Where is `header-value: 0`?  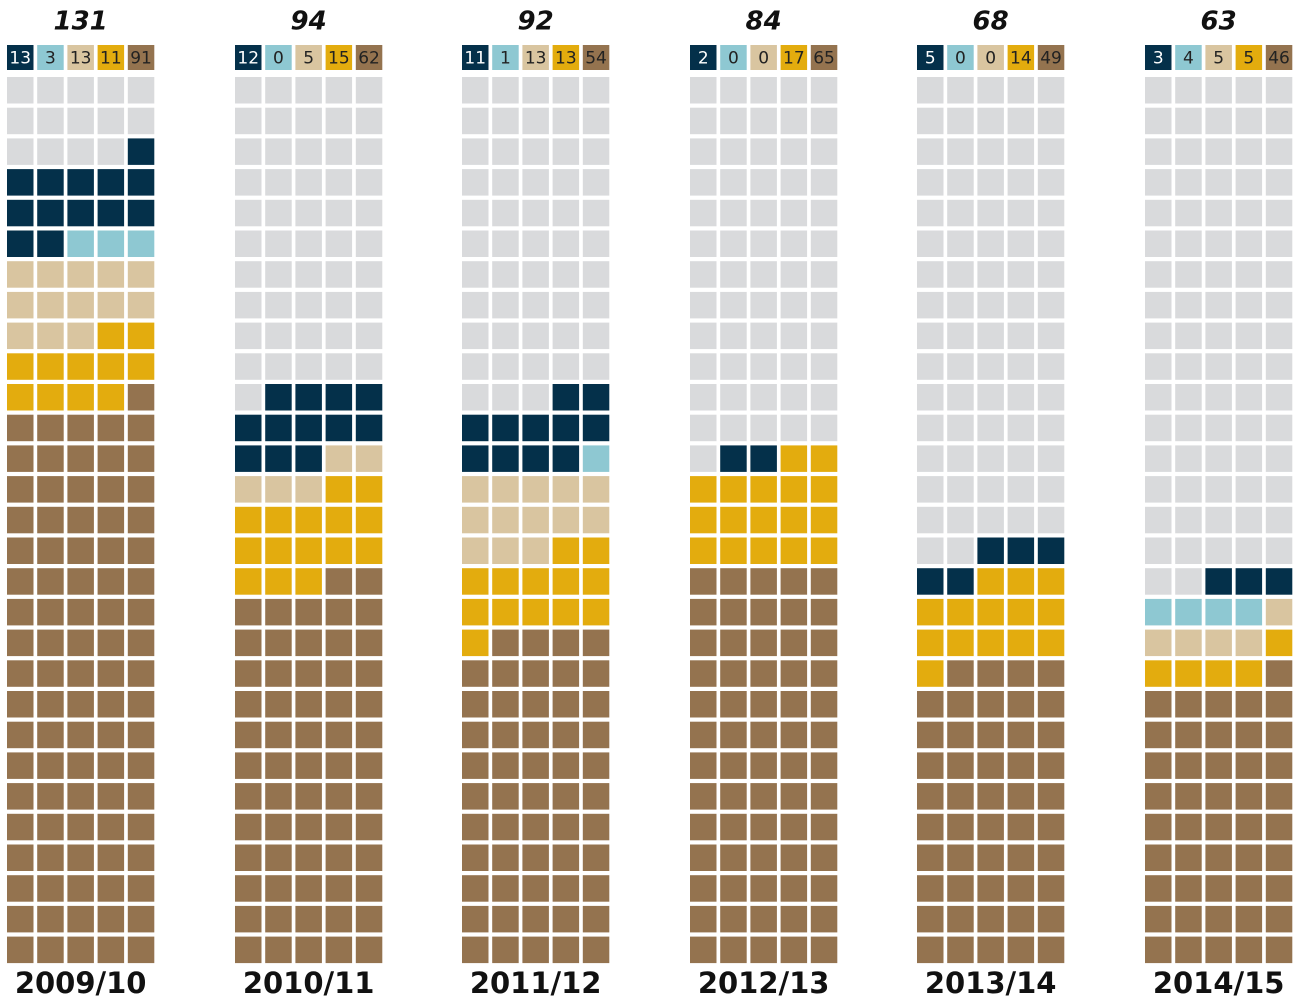
header-value: 0 is located at coordinates (733, 59).